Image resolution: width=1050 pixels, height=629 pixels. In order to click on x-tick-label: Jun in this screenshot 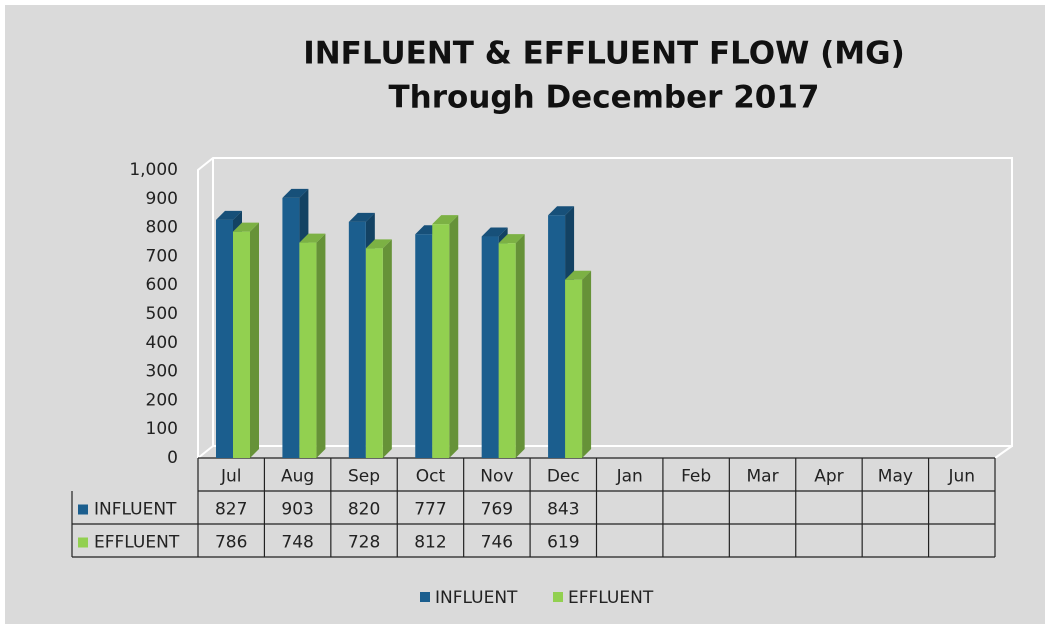, I will do `click(962, 477)`.